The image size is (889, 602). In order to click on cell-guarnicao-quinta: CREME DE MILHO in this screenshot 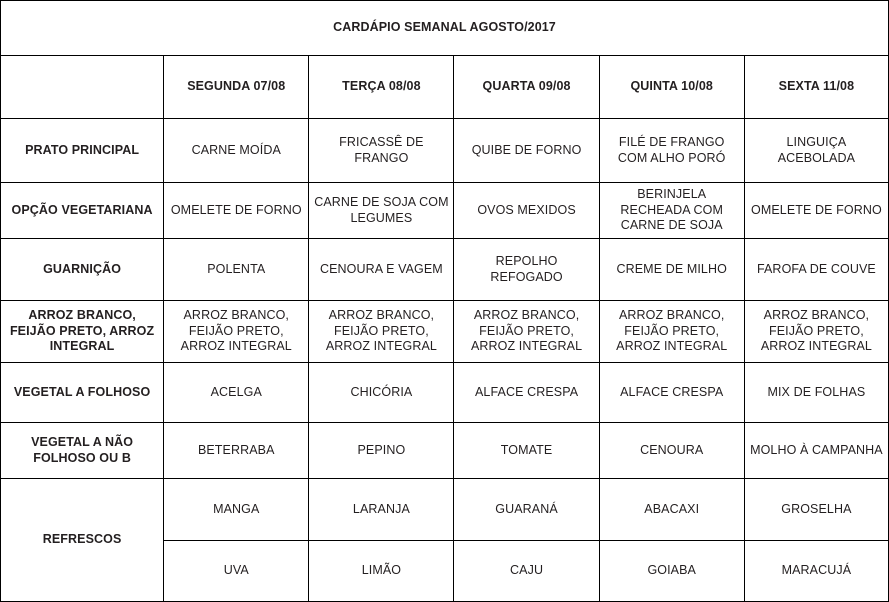, I will do `click(671, 269)`.